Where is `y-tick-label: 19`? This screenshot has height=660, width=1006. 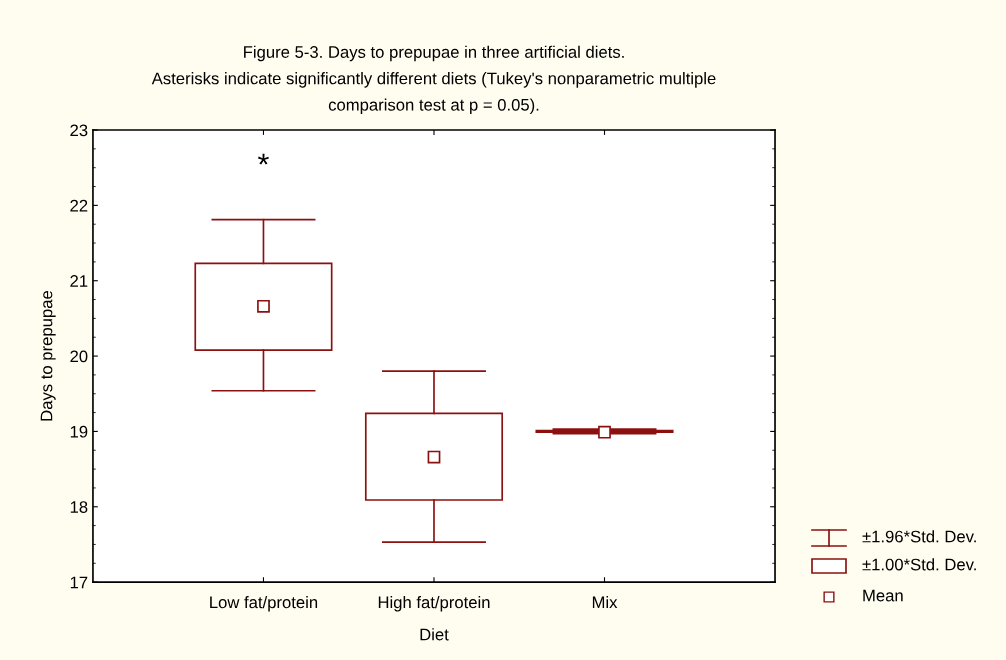 y-tick-label: 19 is located at coordinates (79, 431).